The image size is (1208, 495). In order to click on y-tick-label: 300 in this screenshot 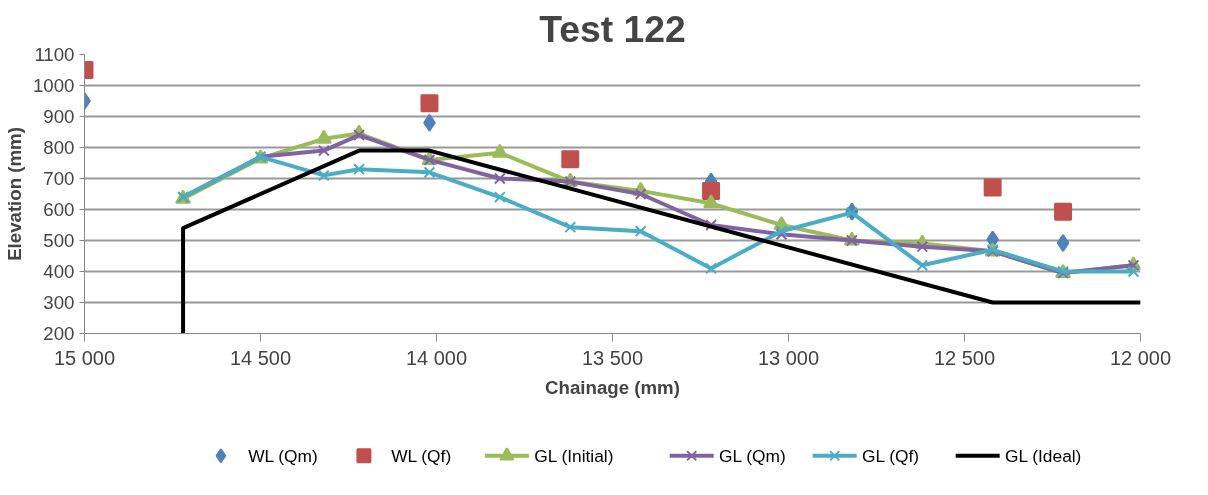, I will do `click(59, 302)`.